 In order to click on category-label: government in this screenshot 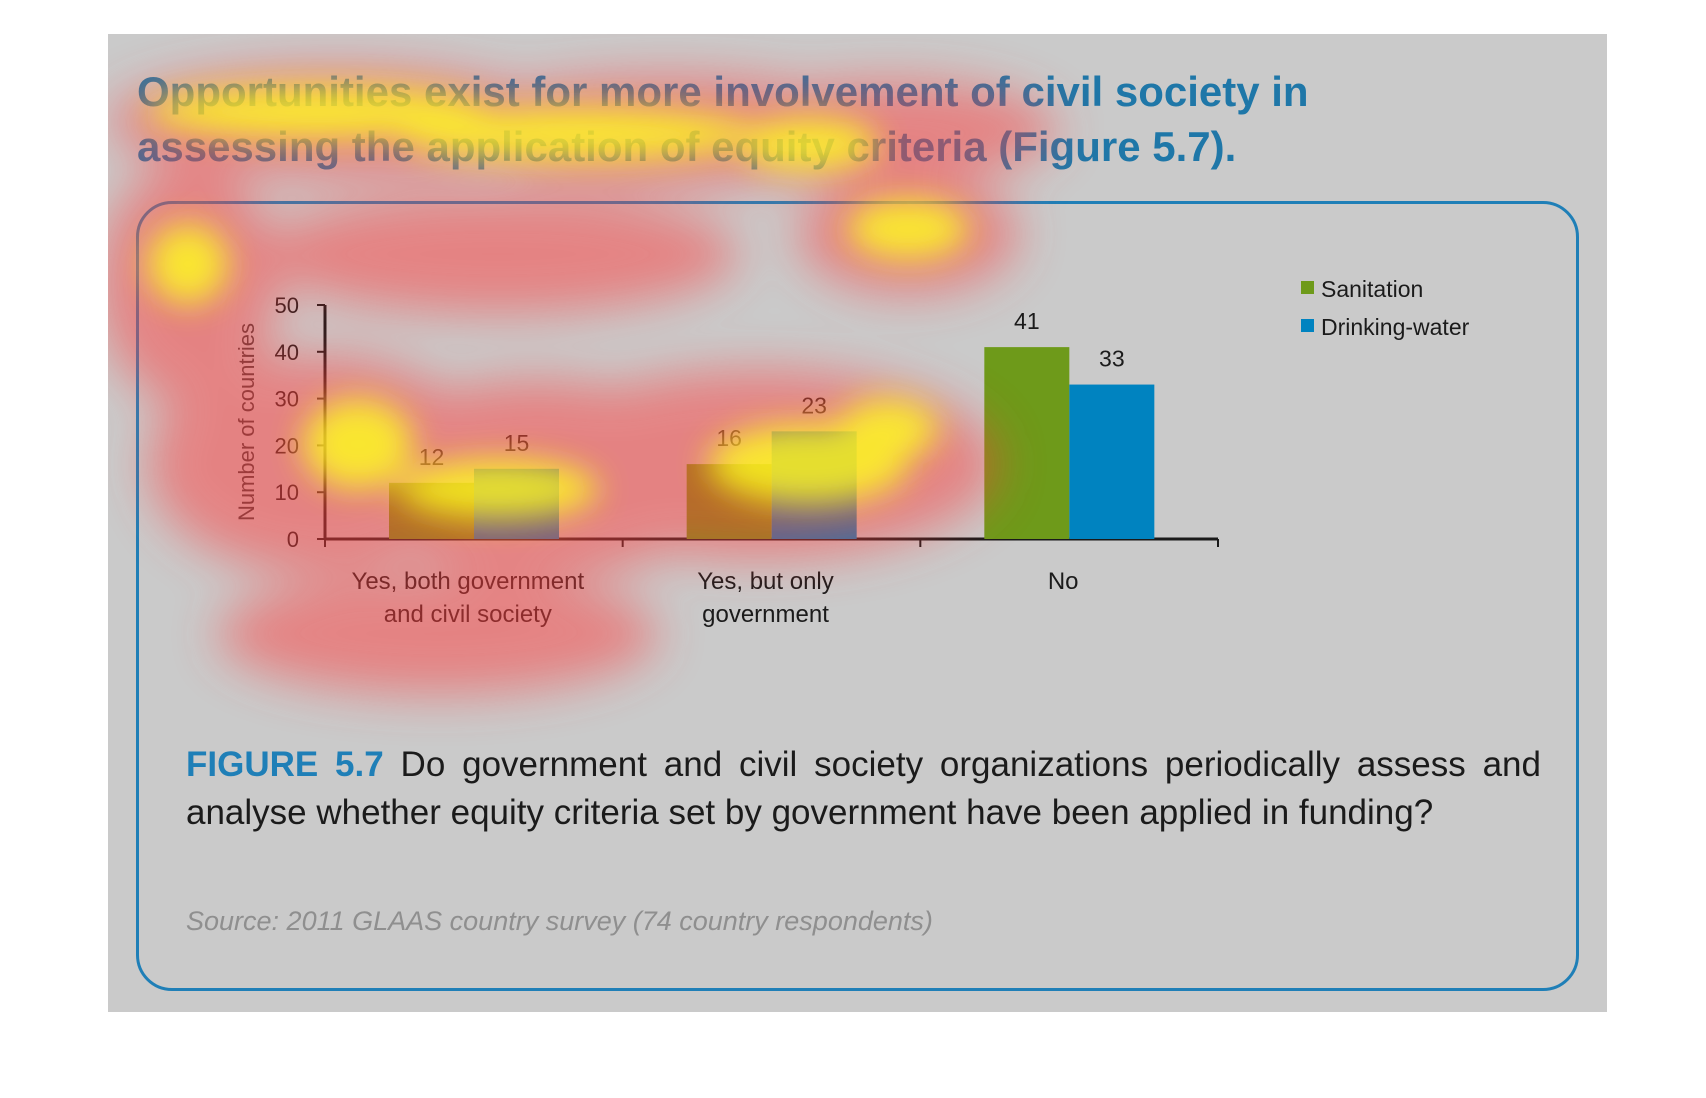, I will do `click(765, 614)`.